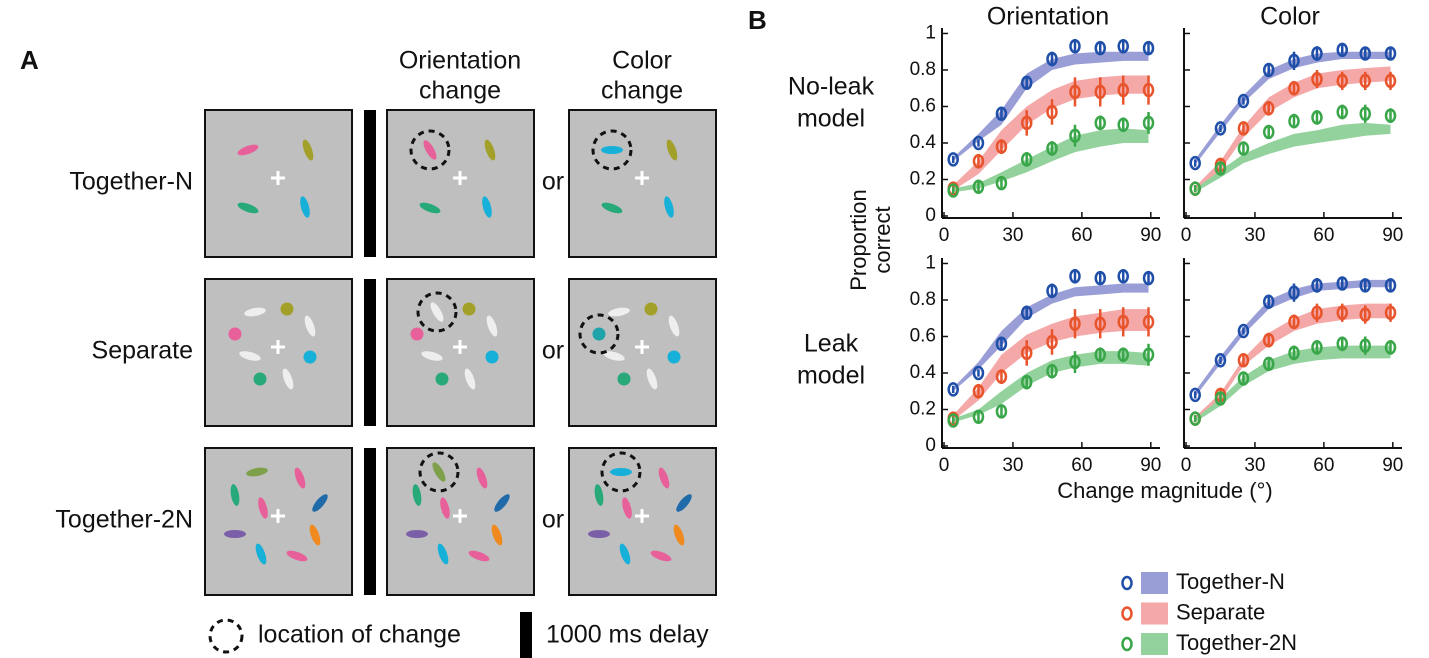 The height and width of the screenshot is (658, 1429). What do you see at coordinates (1236, 642) in the screenshot?
I see `legend-label: Together-2N` at bounding box center [1236, 642].